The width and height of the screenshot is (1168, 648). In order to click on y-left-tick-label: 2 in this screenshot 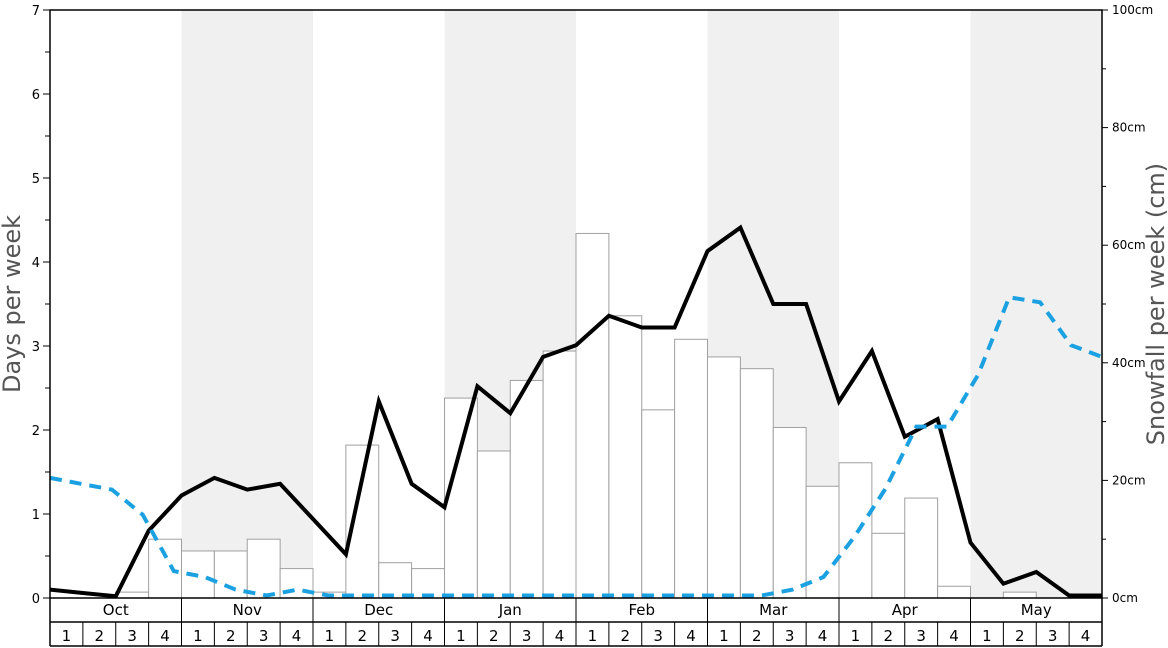, I will do `click(36, 431)`.